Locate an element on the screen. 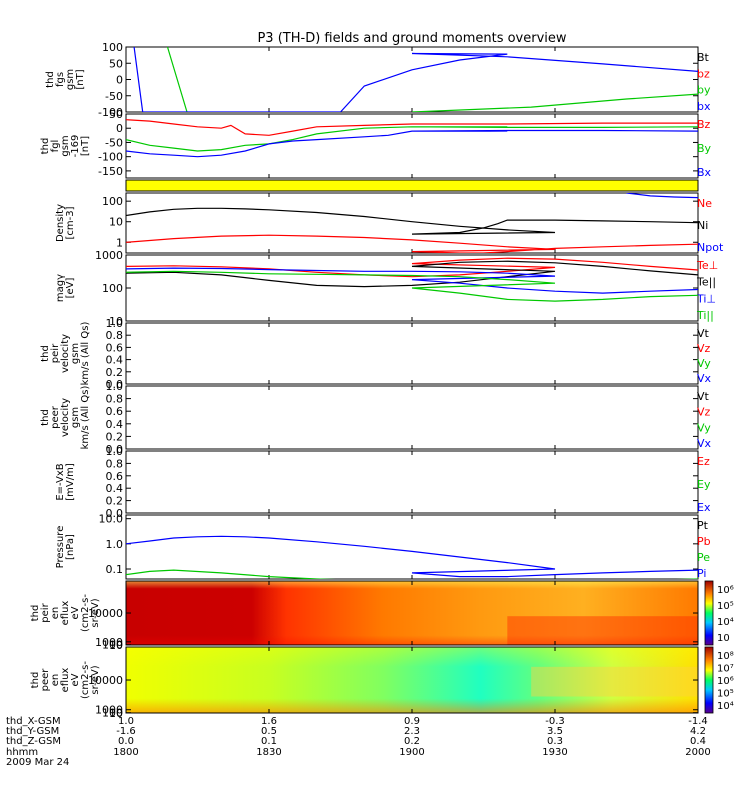 The height and width of the screenshot is (800, 750). y-axis-label: [mV/m] is located at coordinates (70, 482).